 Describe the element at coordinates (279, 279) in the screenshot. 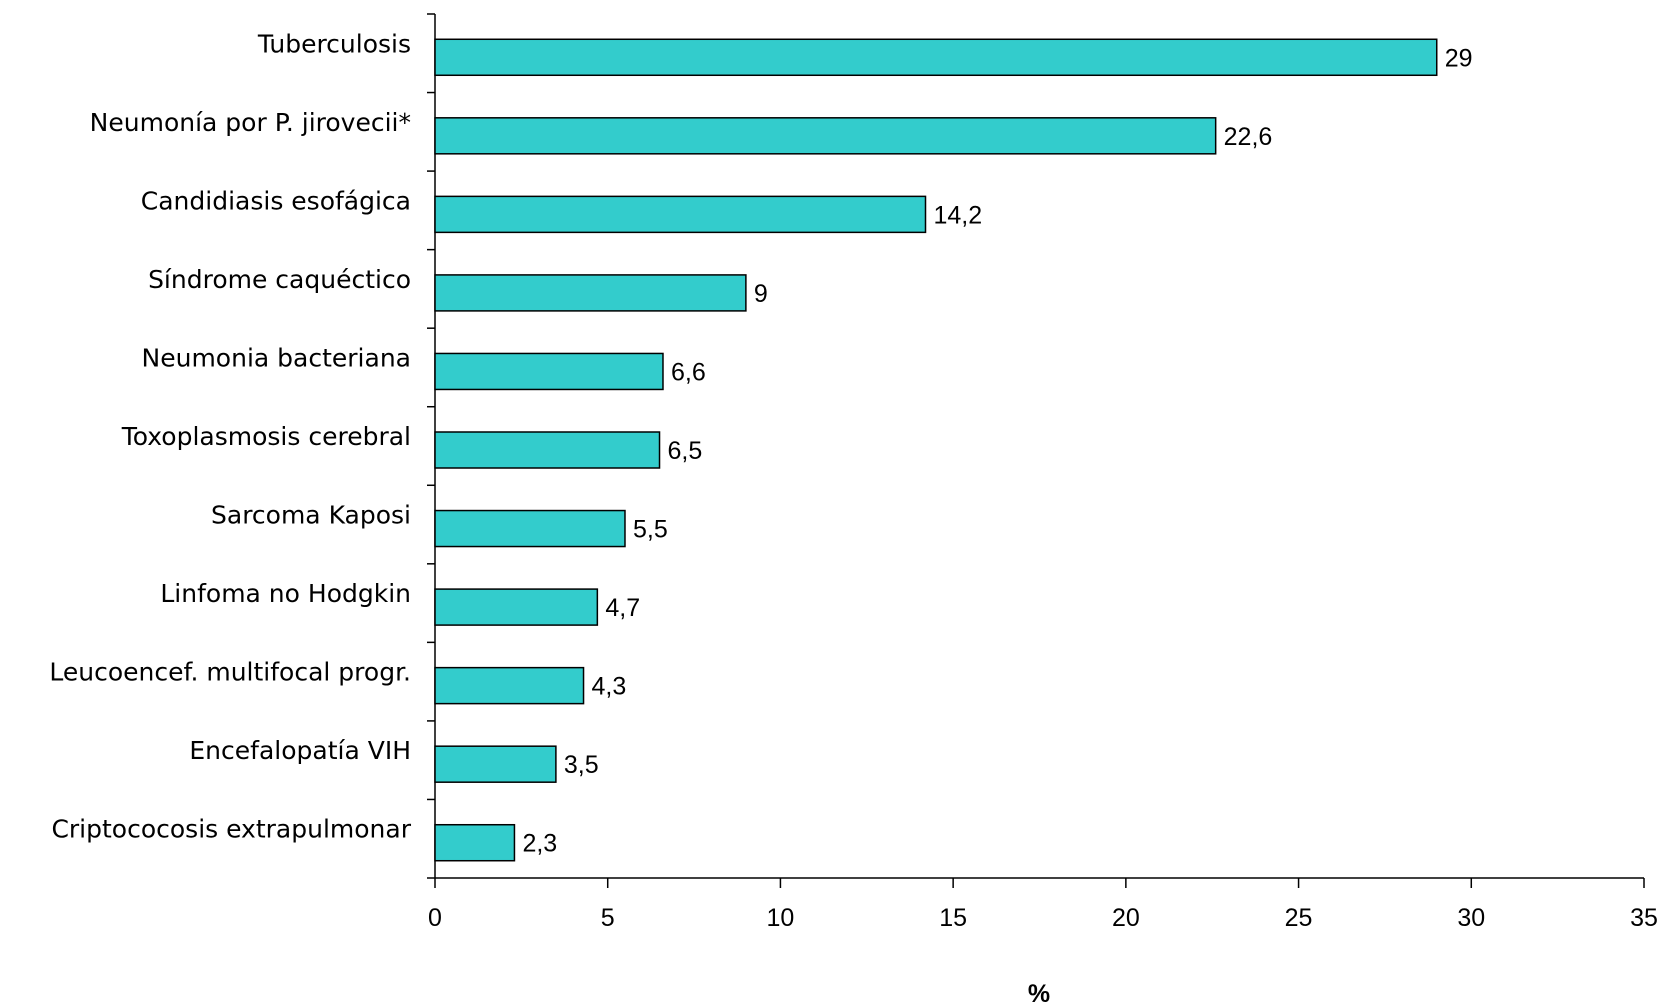

I see `category-label: Síndrome caquéctico` at that location.